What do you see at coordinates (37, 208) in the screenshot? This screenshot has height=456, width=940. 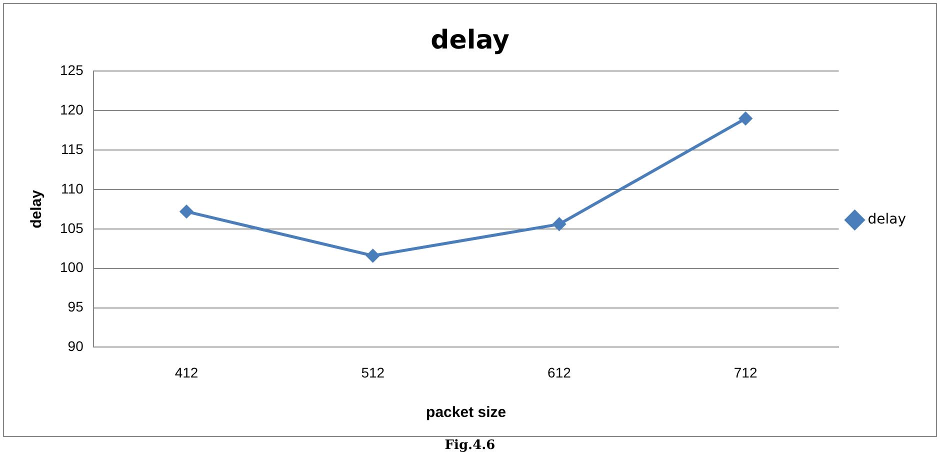 I see `y-axis-title: delay` at bounding box center [37, 208].